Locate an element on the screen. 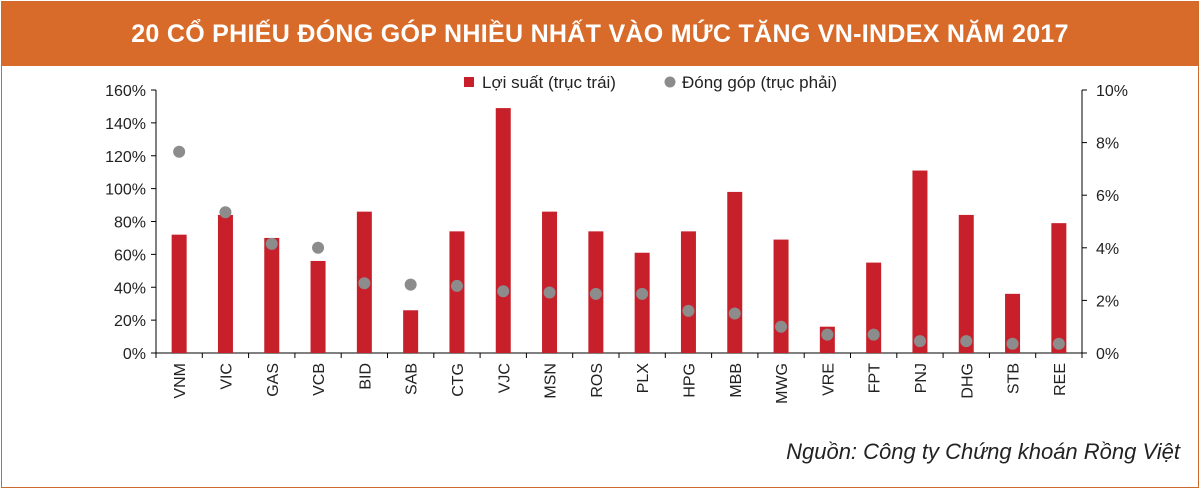  legend-bar-label: Lợi suất (trục trái) is located at coordinates (549, 82).